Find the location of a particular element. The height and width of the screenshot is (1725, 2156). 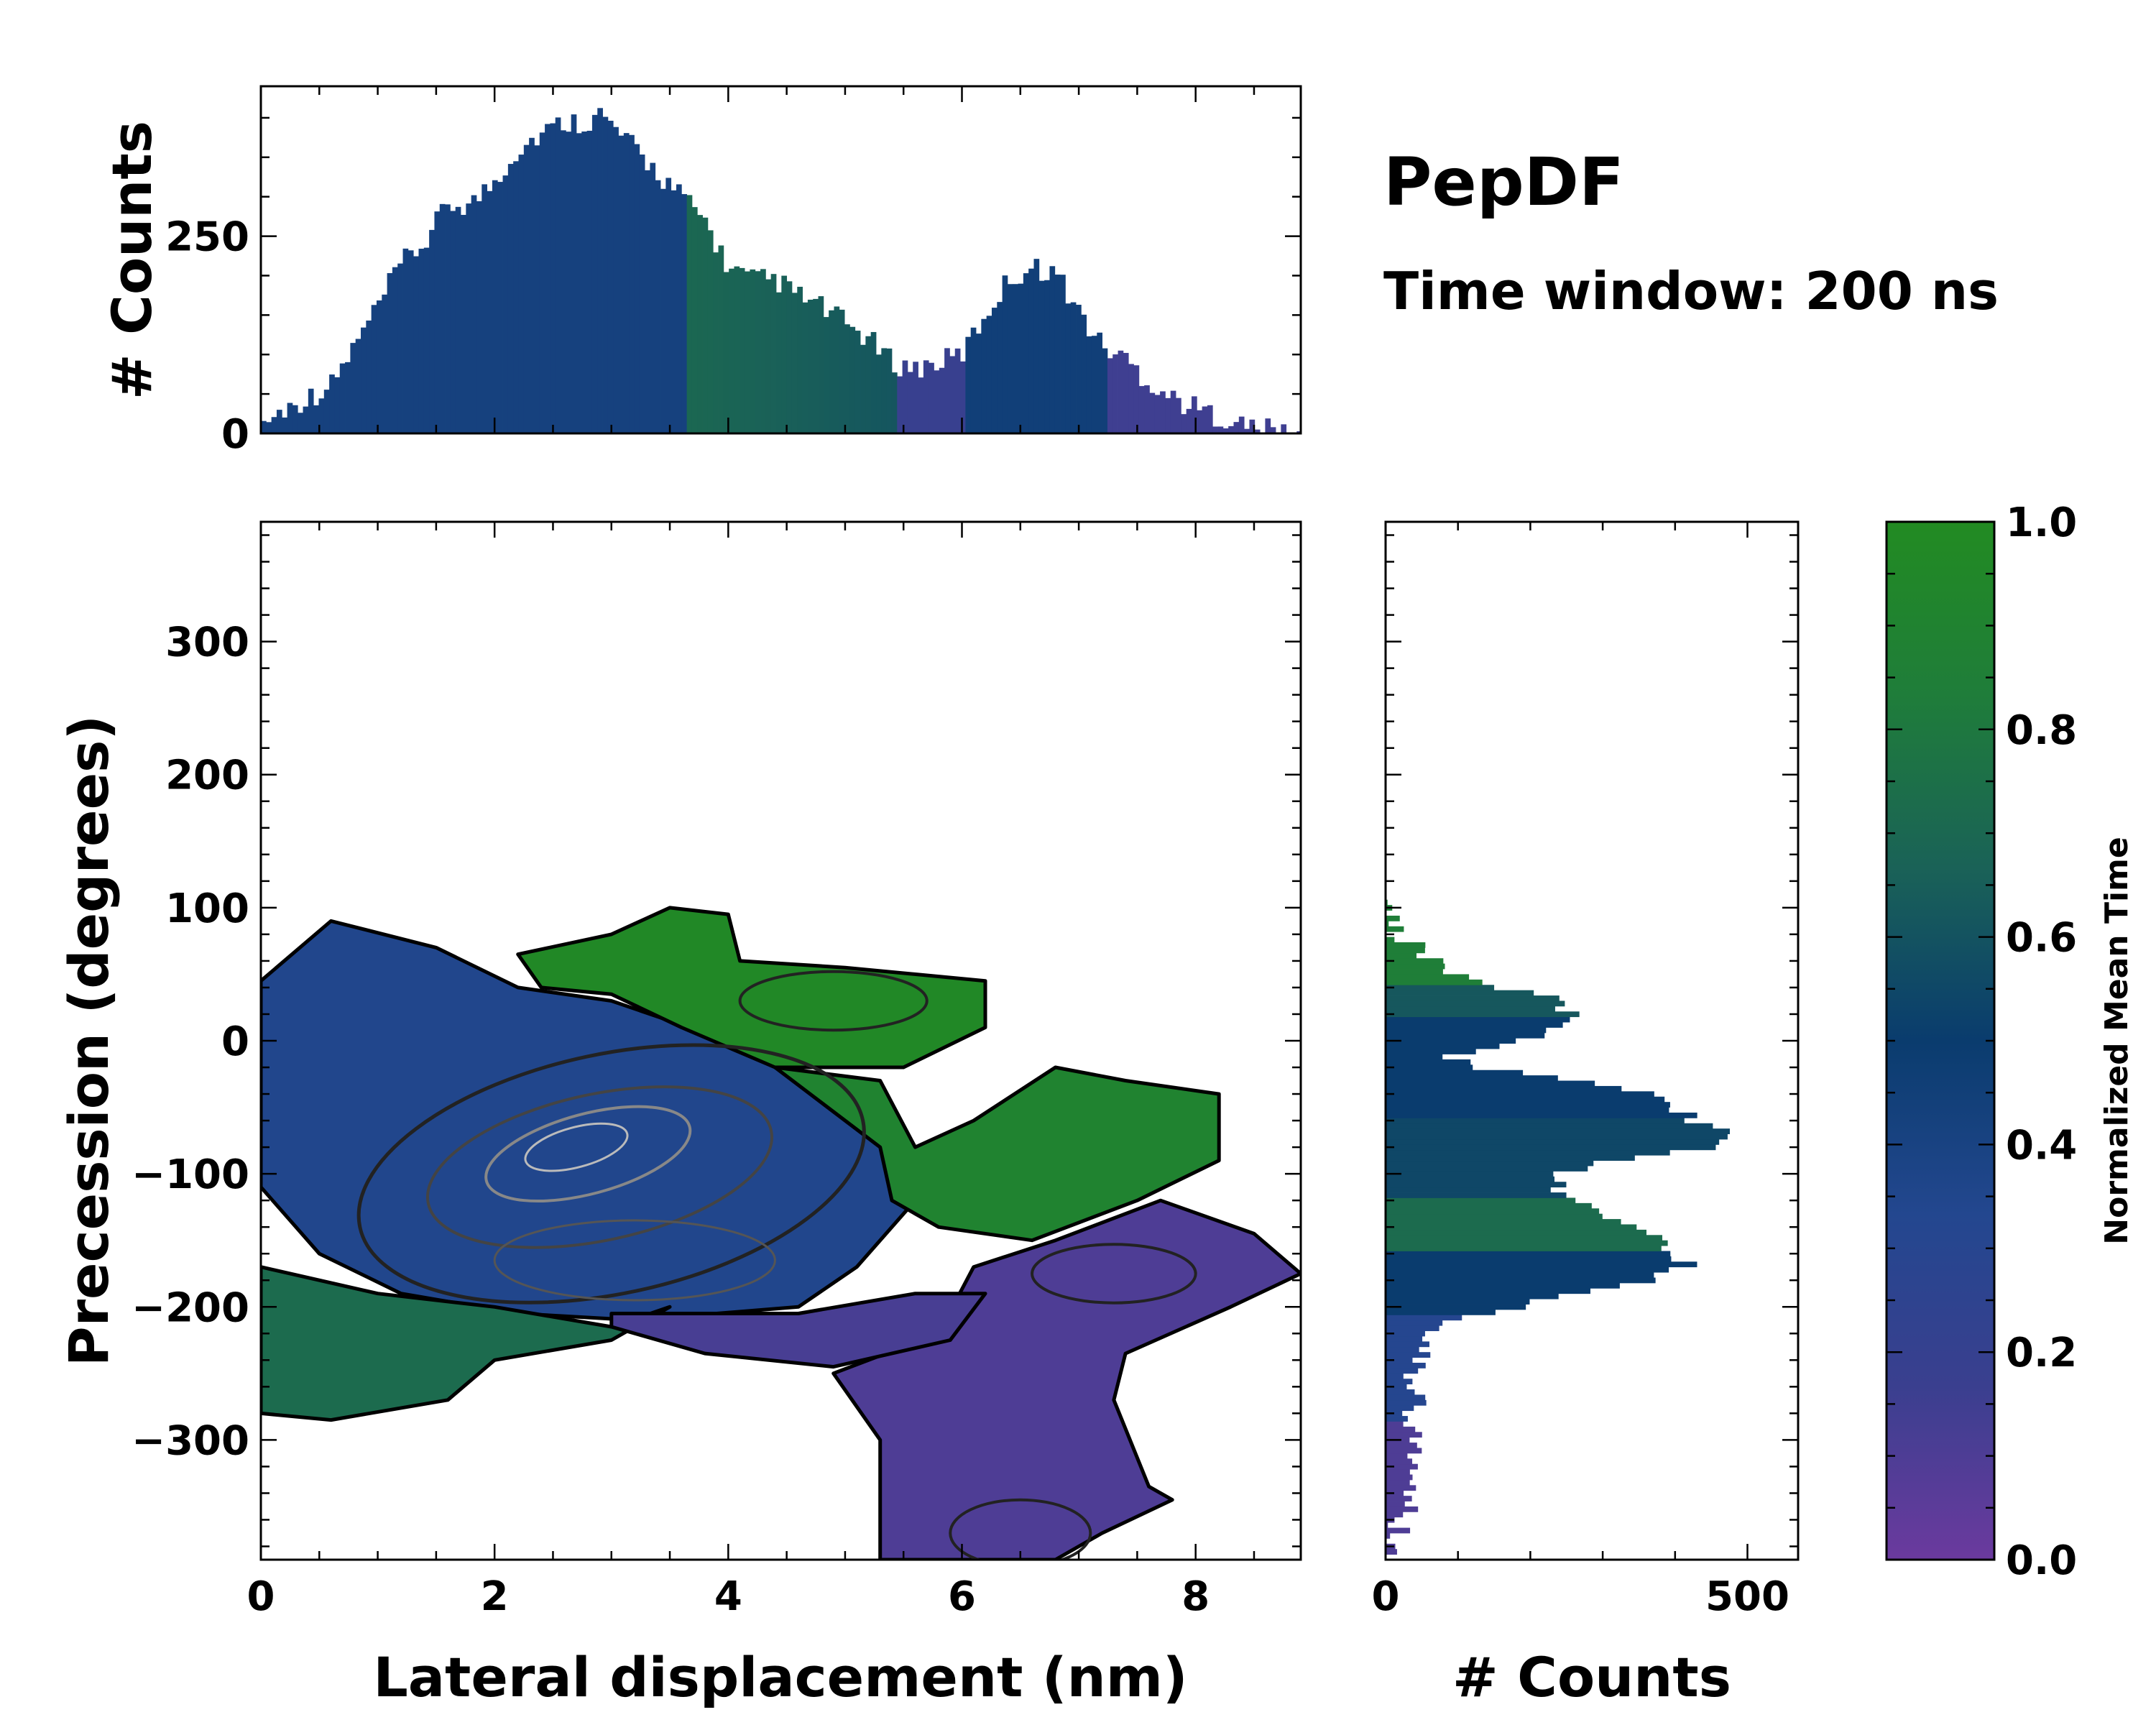

colorbar-panel: 0.0 0.2 0.4 0.6 0.8 1.0 Normalized Mean Time is located at coordinates (2010, 1042).